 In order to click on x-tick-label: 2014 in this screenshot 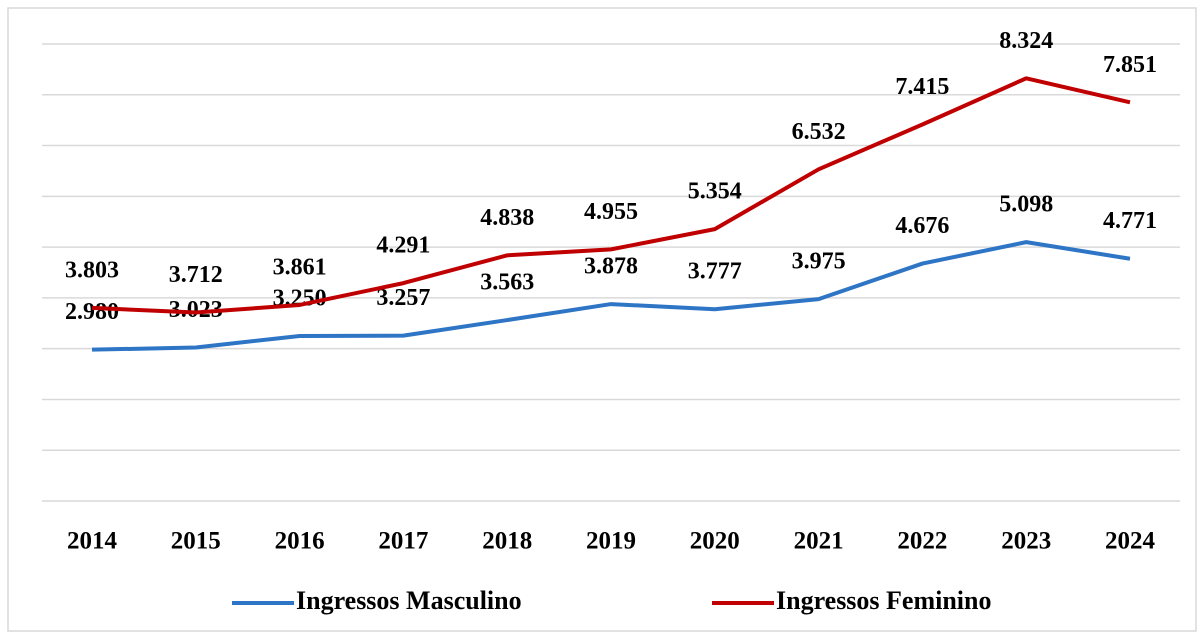, I will do `click(92, 541)`.